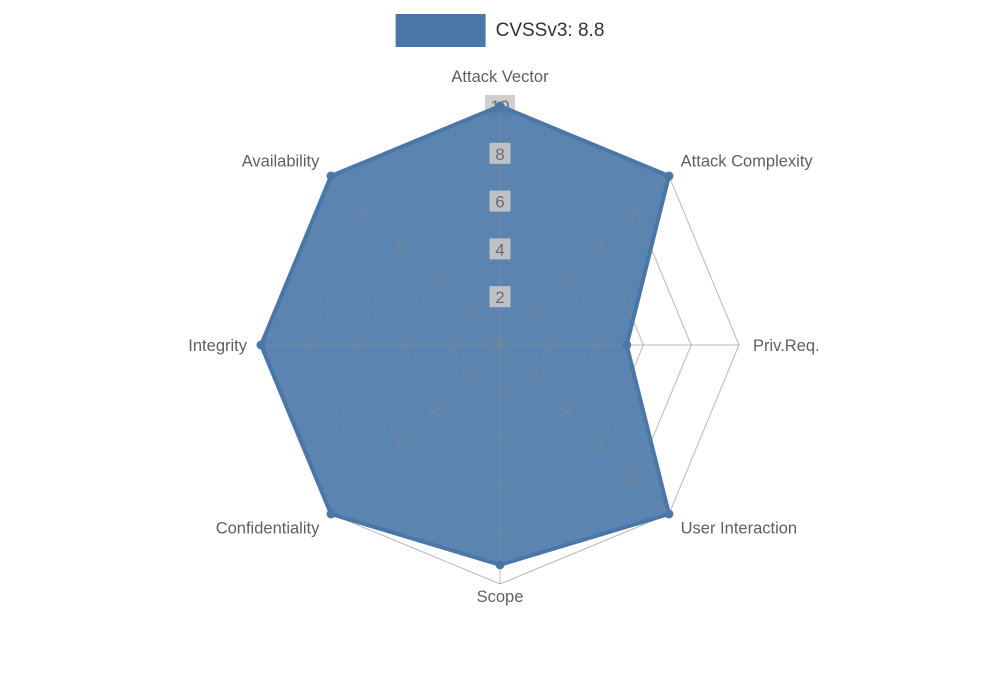  What do you see at coordinates (500, 225) in the screenshot?
I see `tick-layer: 2 4 6 8` at bounding box center [500, 225].